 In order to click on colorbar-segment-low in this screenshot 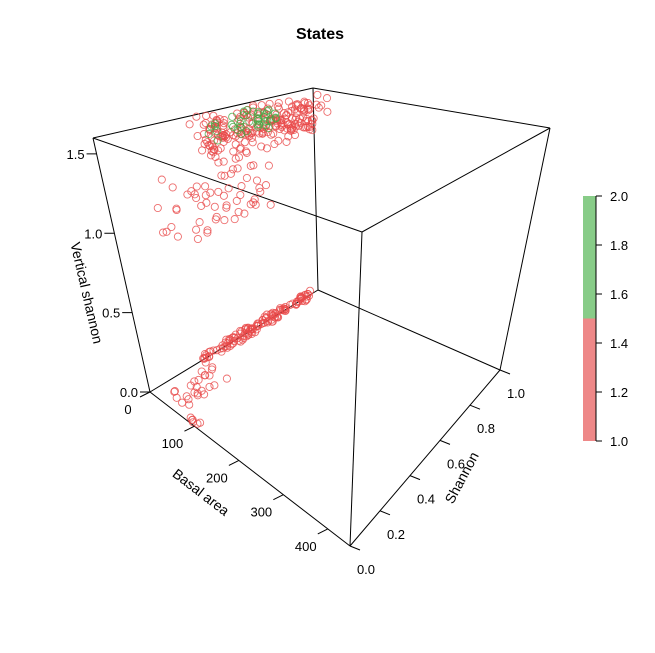, I will do `click(589, 379)`.